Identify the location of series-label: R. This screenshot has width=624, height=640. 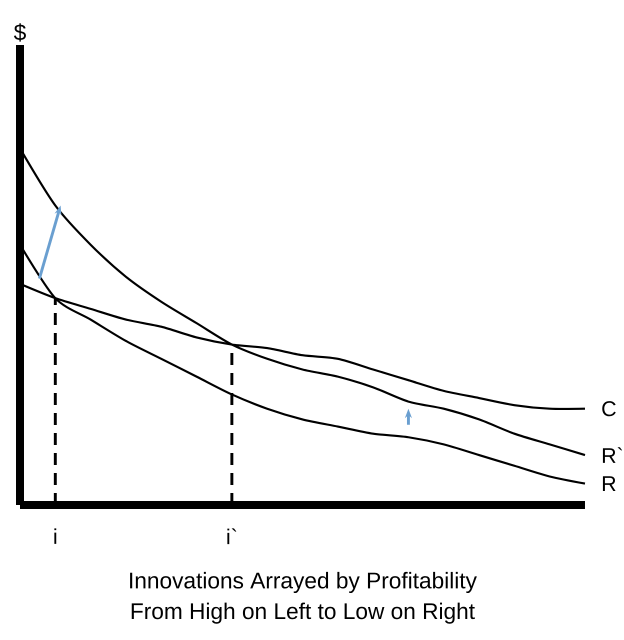
(609, 483).